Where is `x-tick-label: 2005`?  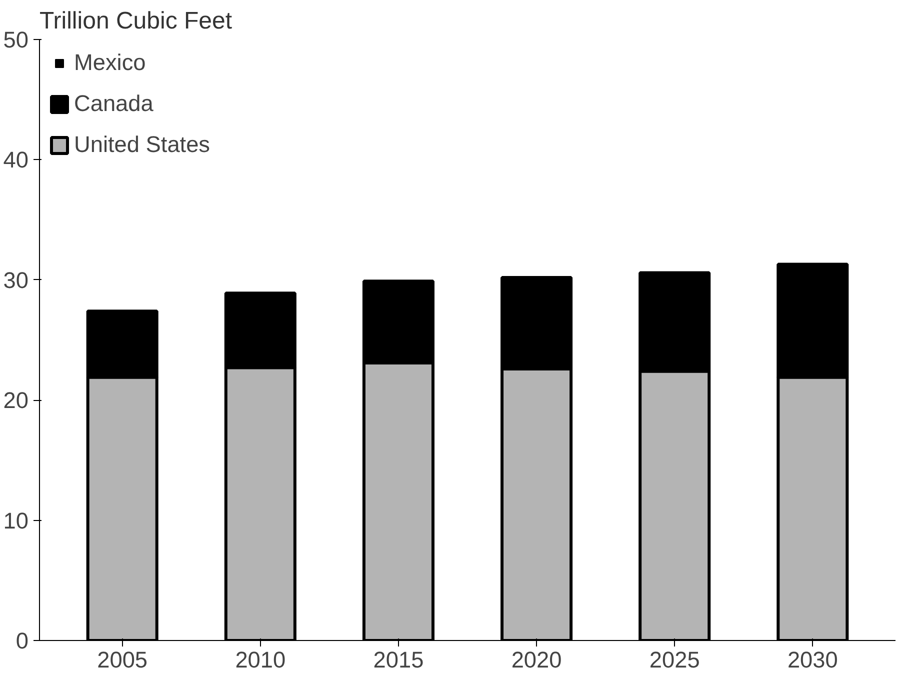
x-tick-label: 2005 is located at coordinates (122, 659).